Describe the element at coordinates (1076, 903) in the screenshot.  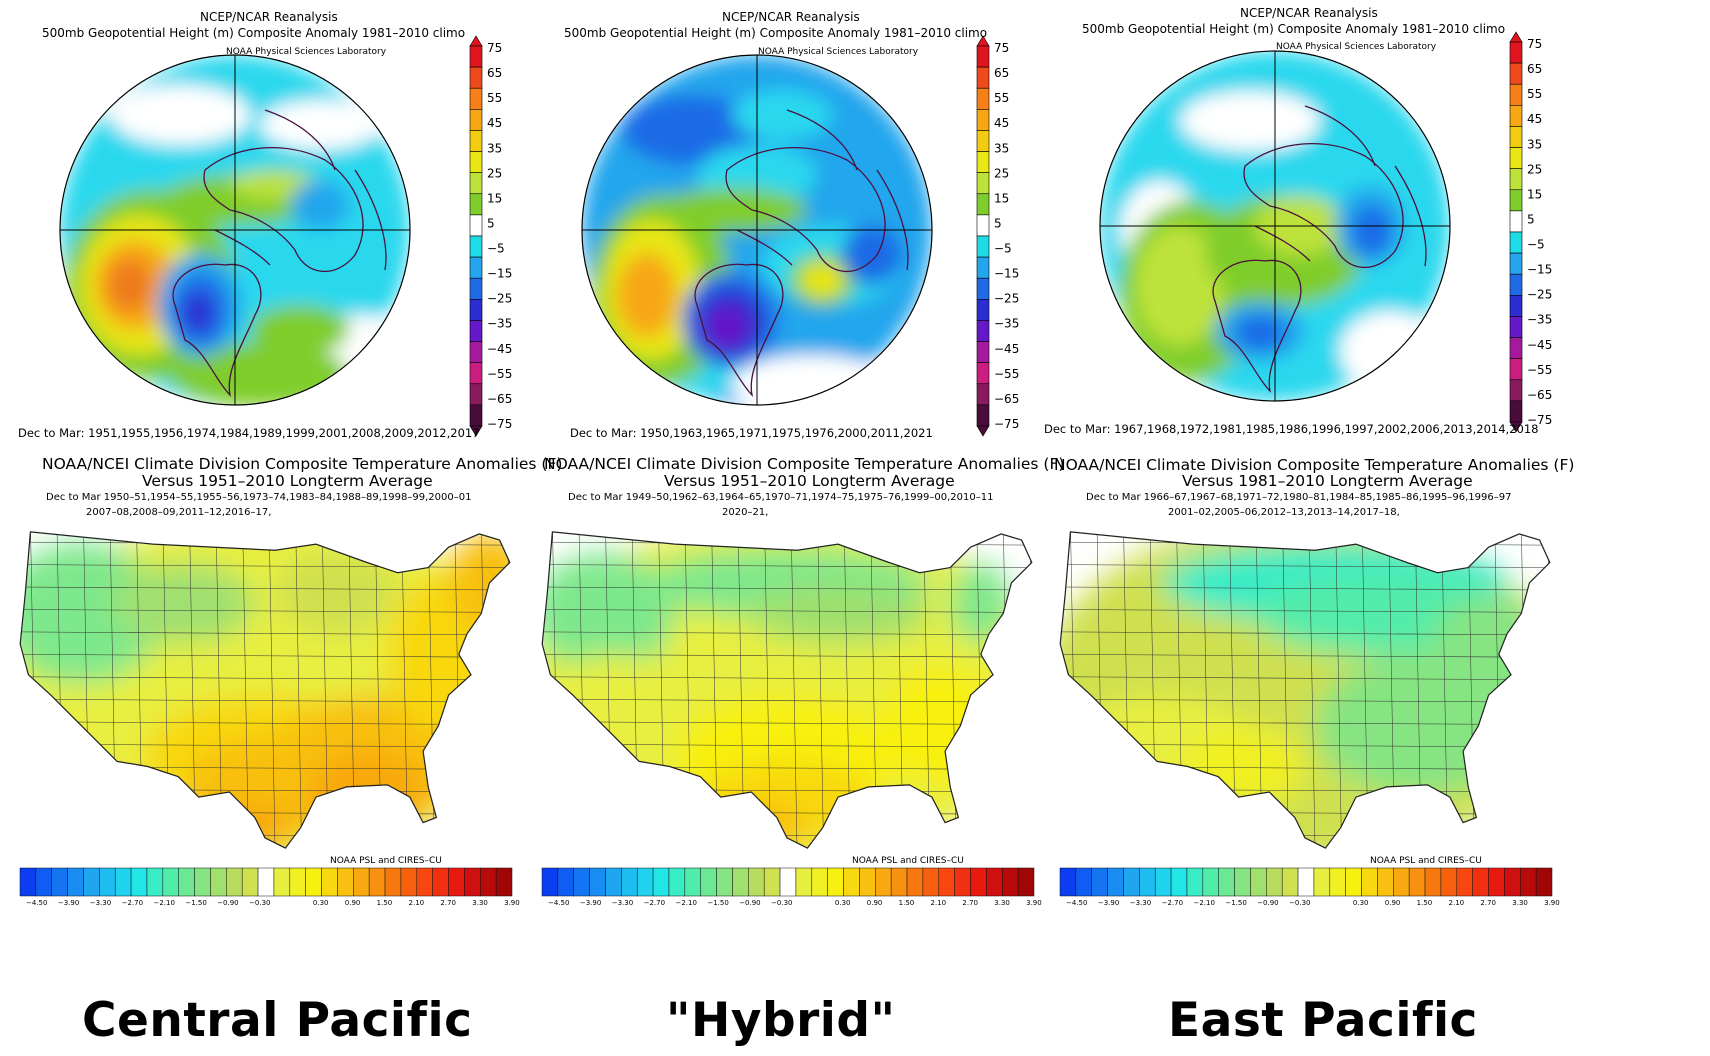
I see `temp-colorbar-tick: −4.50` at that location.